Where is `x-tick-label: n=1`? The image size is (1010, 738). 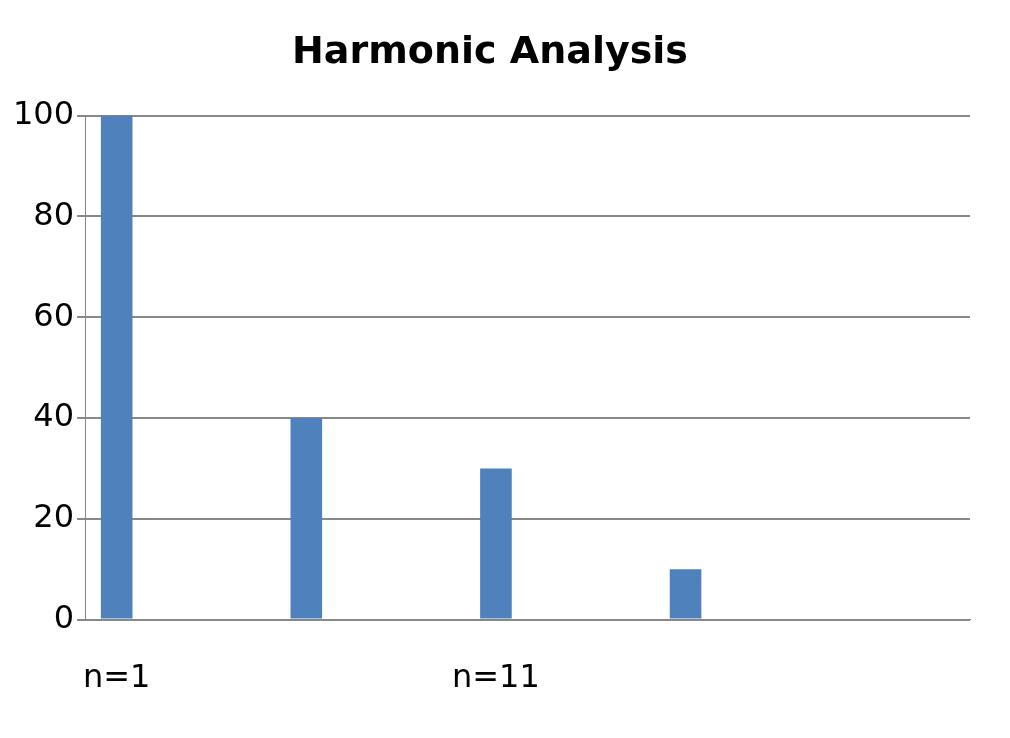 x-tick-label: n=1 is located at coordinates (116, 676).